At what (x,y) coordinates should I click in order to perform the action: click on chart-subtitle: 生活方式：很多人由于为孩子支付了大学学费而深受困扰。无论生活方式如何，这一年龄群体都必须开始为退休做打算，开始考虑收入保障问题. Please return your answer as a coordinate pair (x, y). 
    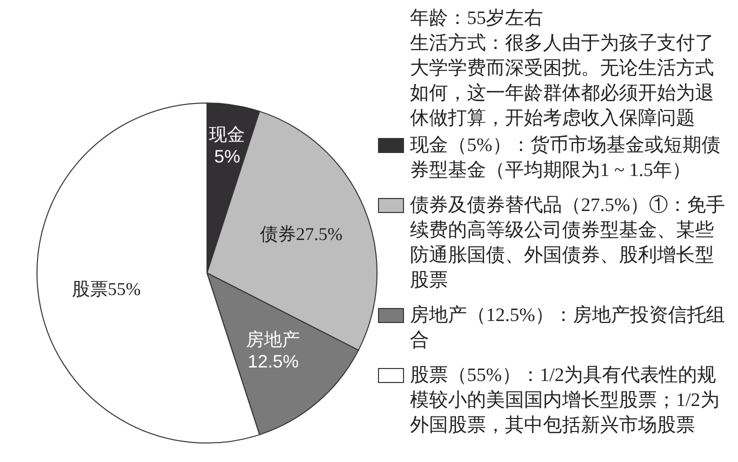
    Looking at the image, I should click on (562, 81).